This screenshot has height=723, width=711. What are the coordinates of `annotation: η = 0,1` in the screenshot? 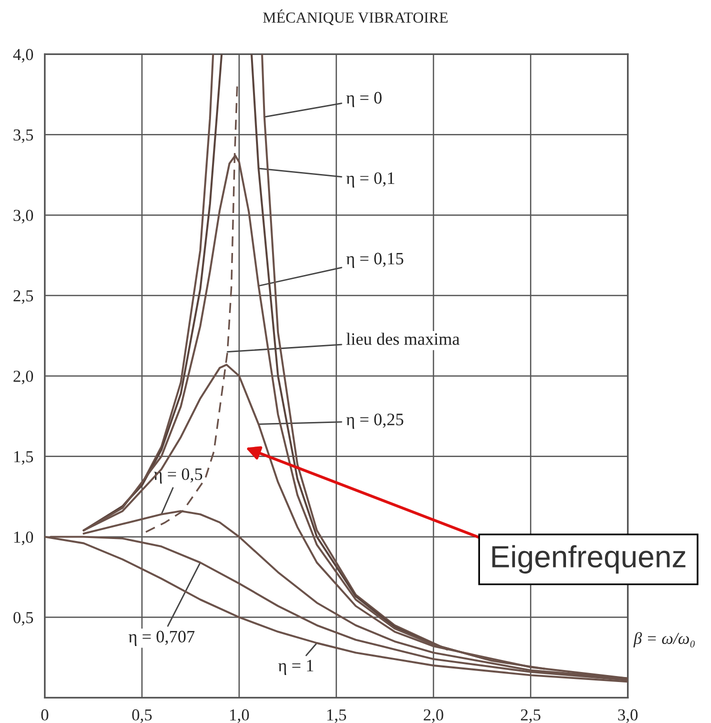 It's located at (370, 180).